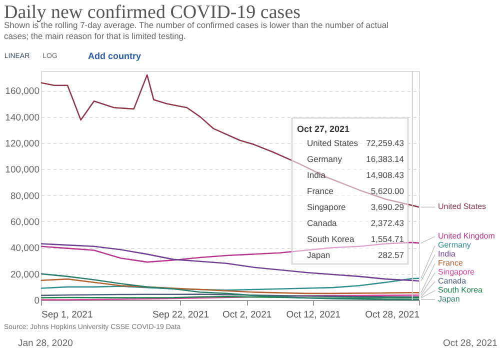 The width and height of the screenshot is (500, 354). I want to click on text: United States, so click(462, 207).